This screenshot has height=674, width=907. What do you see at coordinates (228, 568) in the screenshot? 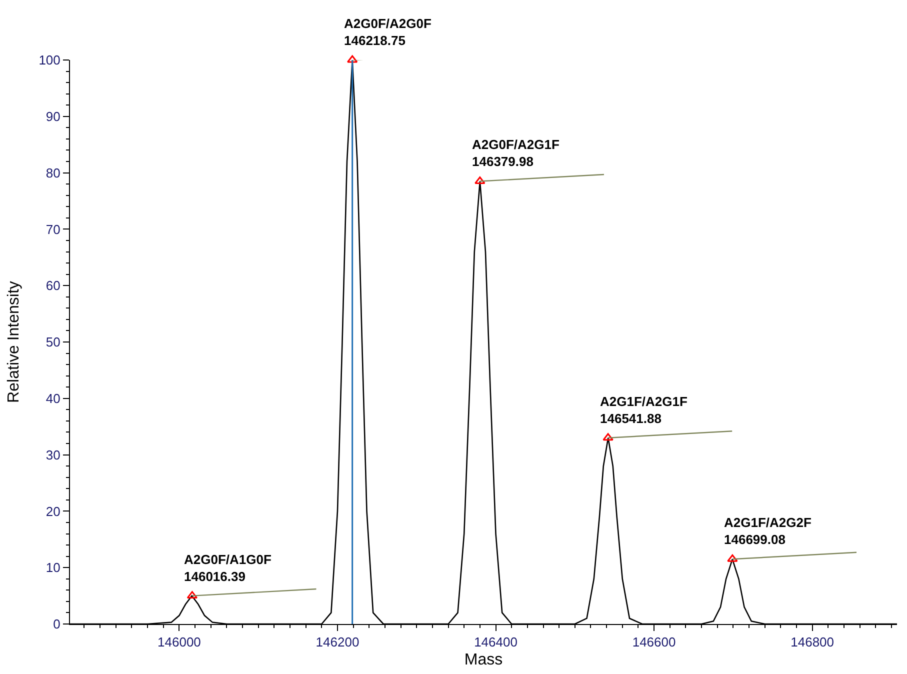
I see `annotation: A2G0F/A1G0F 146016.39` at bounding box center [228, 568].